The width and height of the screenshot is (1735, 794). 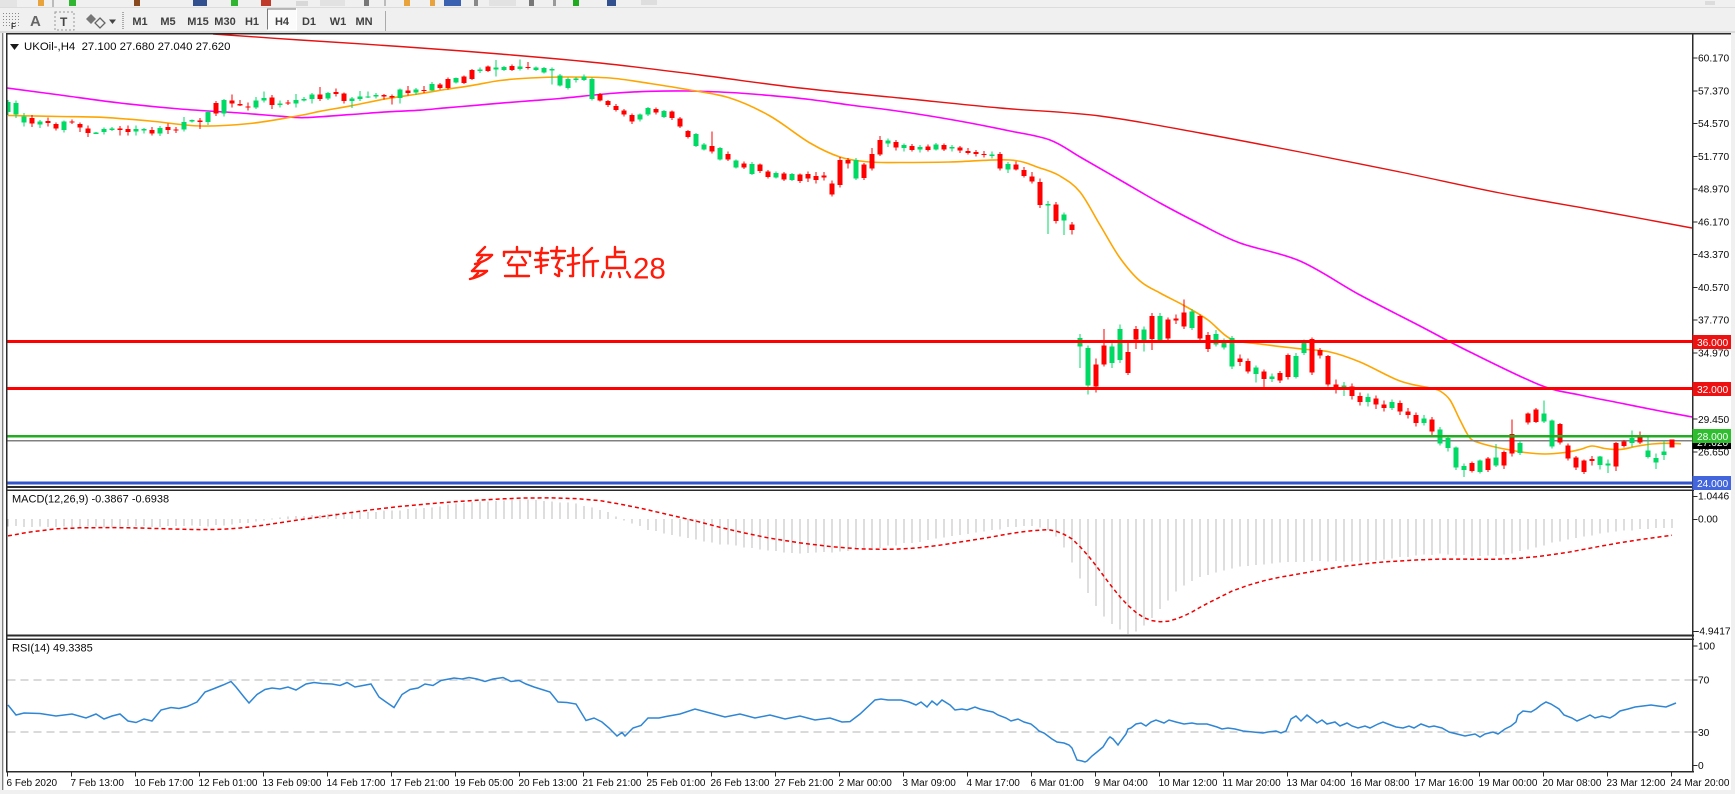 What do you see at coordinates (282, 22) in the screenshot?
I see `svg-text: H4` at bounding box center [282, 22].